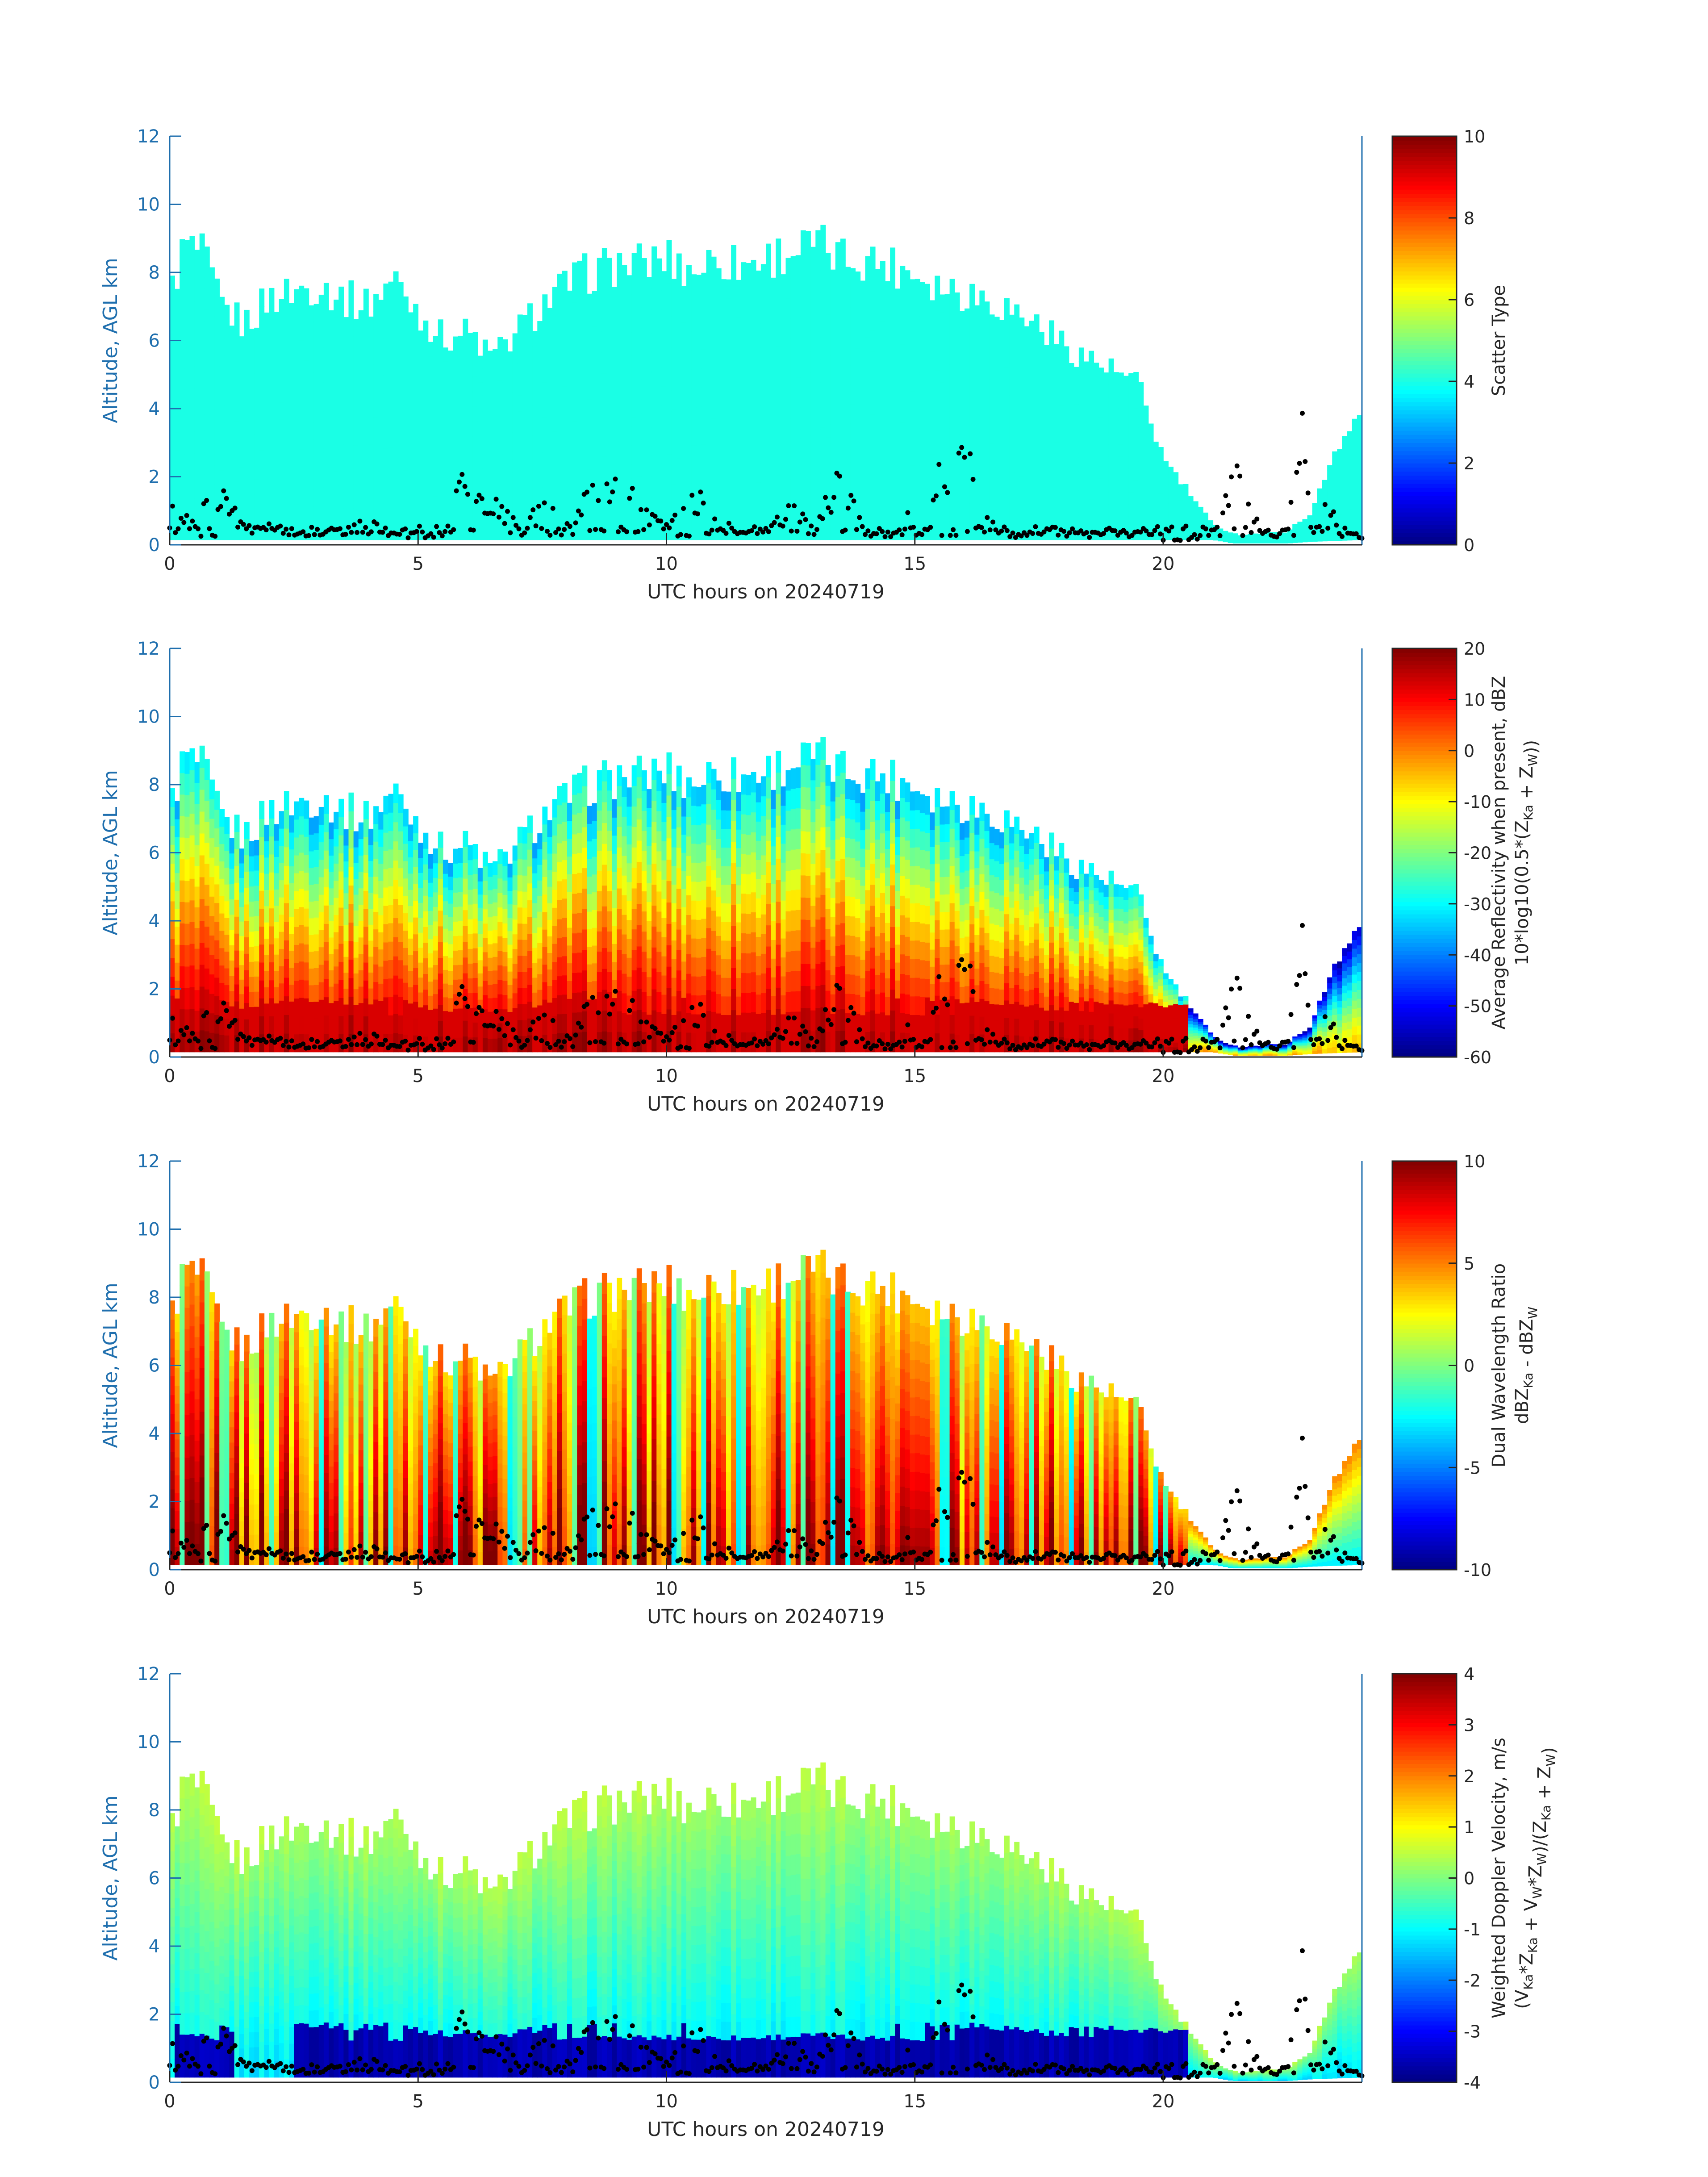  Describe the element at coordinates (148, 649) in the screenshot. I see `y-tick-label: 12` at that location.